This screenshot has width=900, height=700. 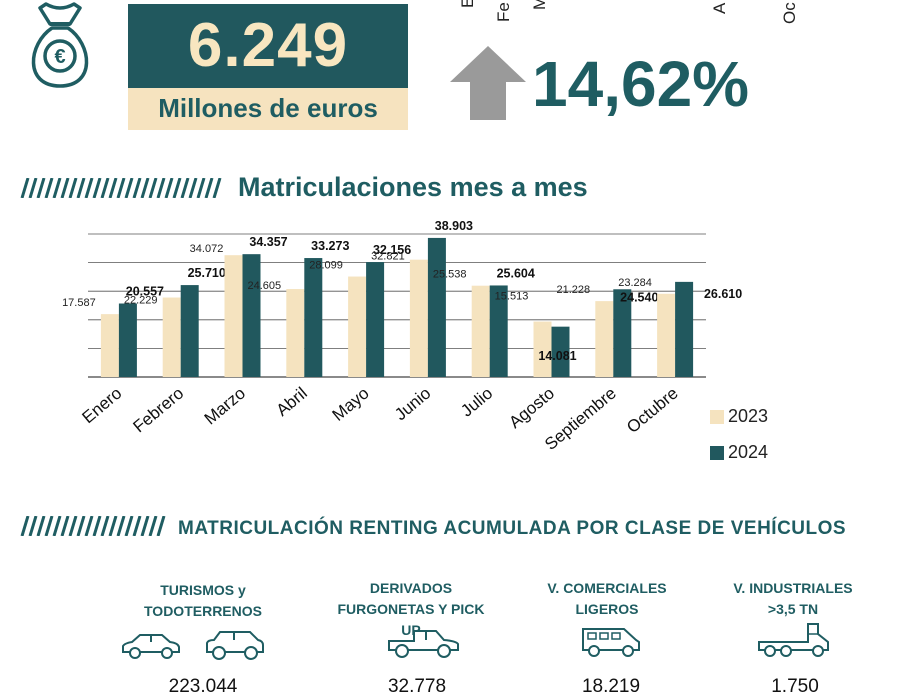 I want to click on bar-2024-agosto, so click(x=560, y=351).